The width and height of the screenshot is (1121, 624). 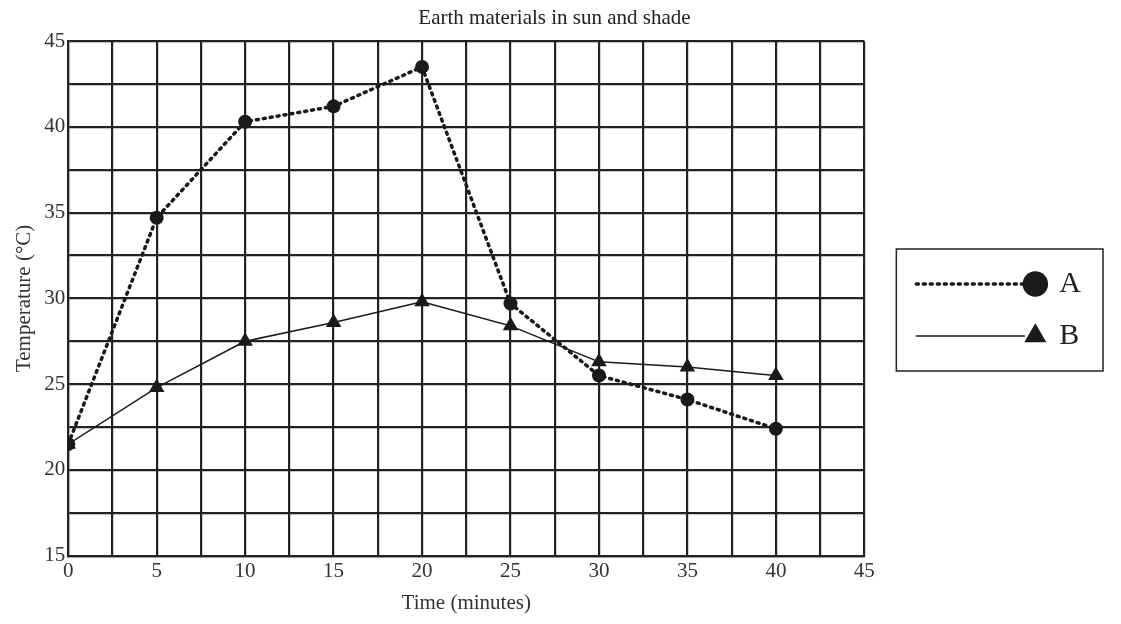 I want to click on x-tick-label: 5, so click(x=156, y=569).